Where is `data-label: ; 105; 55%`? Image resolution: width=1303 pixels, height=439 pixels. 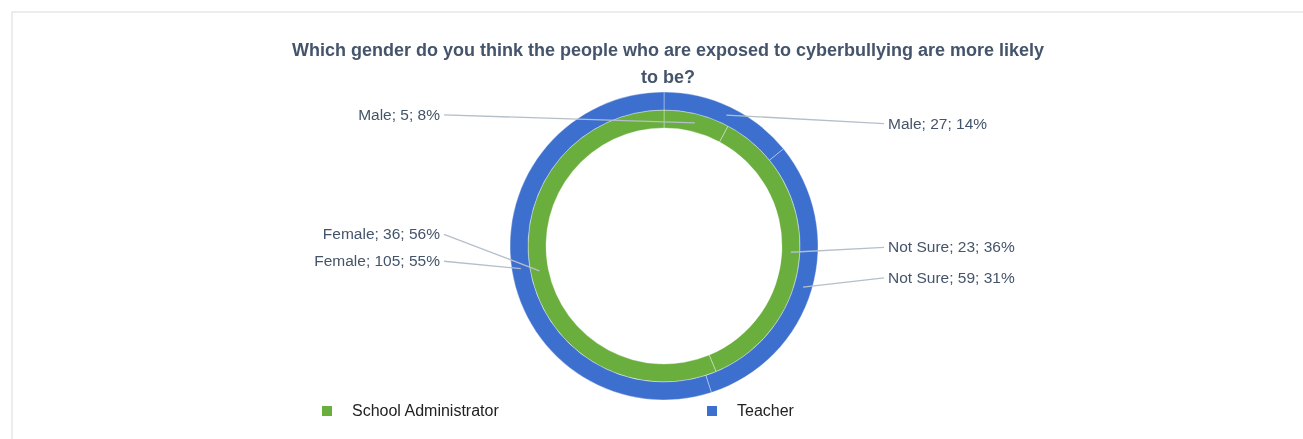 data-label: ; 105; 55% is located at coordinates (403, 261).